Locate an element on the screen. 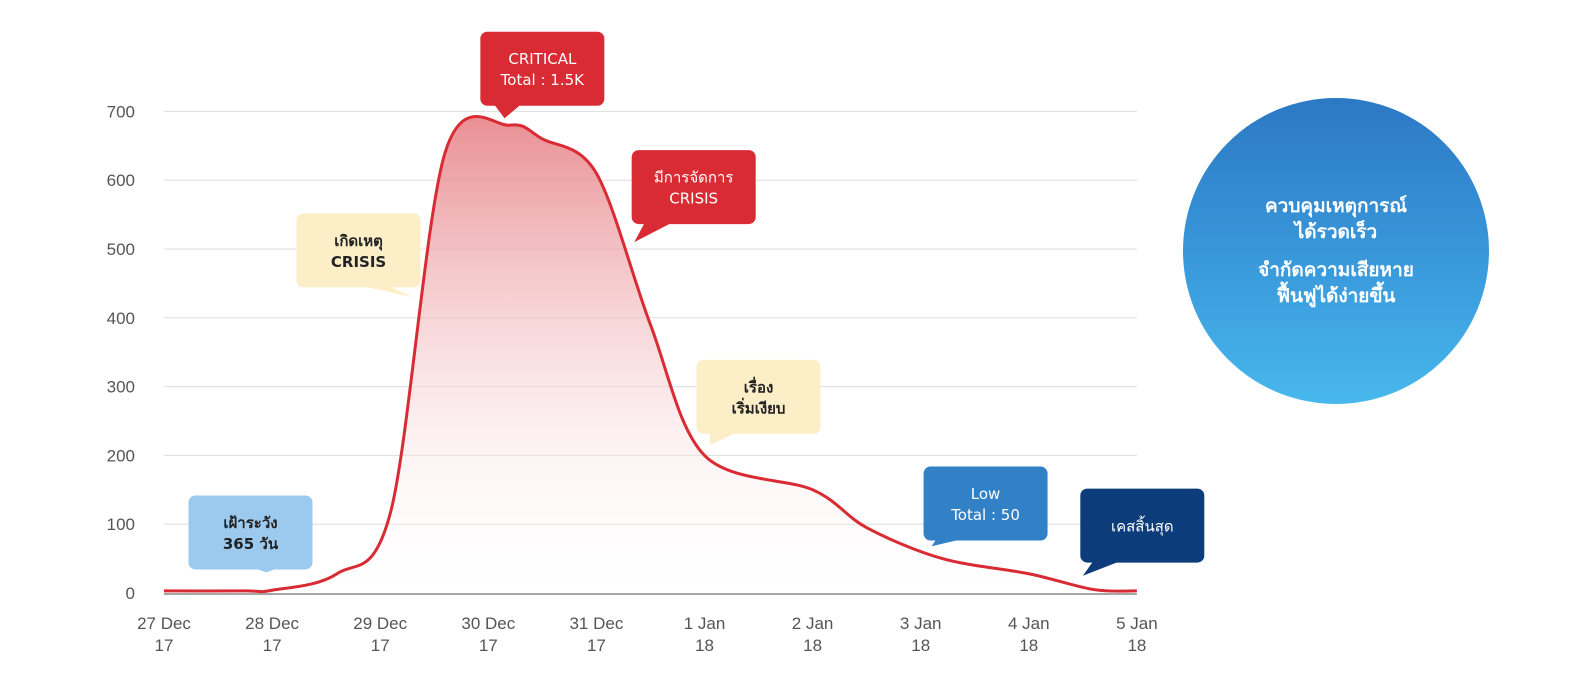 The height and width of the screenshot is (700, 1570). y-tick-label: 100 is located at coordinates (121, 524).